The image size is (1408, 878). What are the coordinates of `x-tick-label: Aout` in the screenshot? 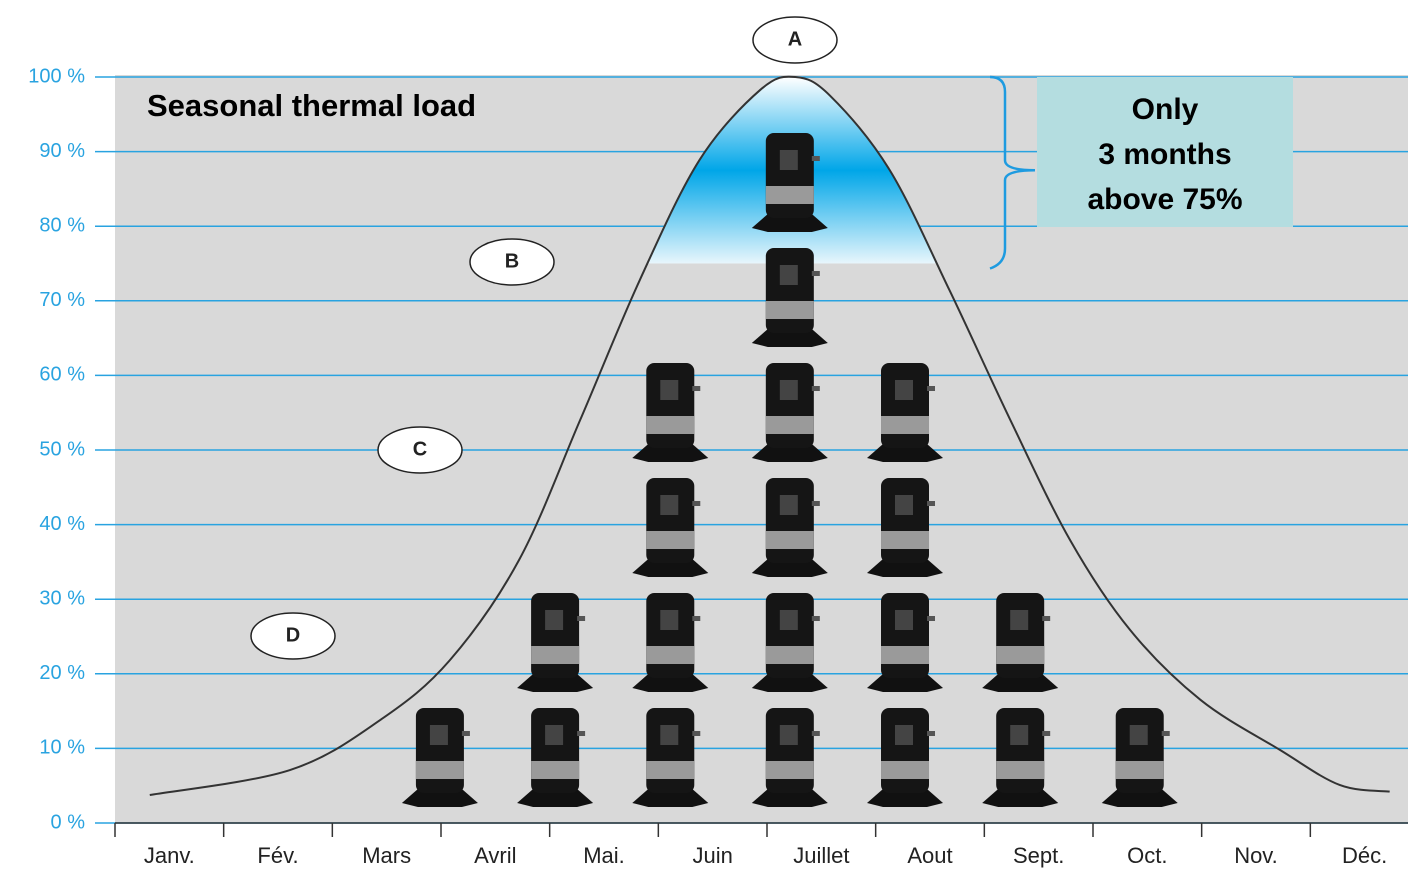 It's located at (929, 855).